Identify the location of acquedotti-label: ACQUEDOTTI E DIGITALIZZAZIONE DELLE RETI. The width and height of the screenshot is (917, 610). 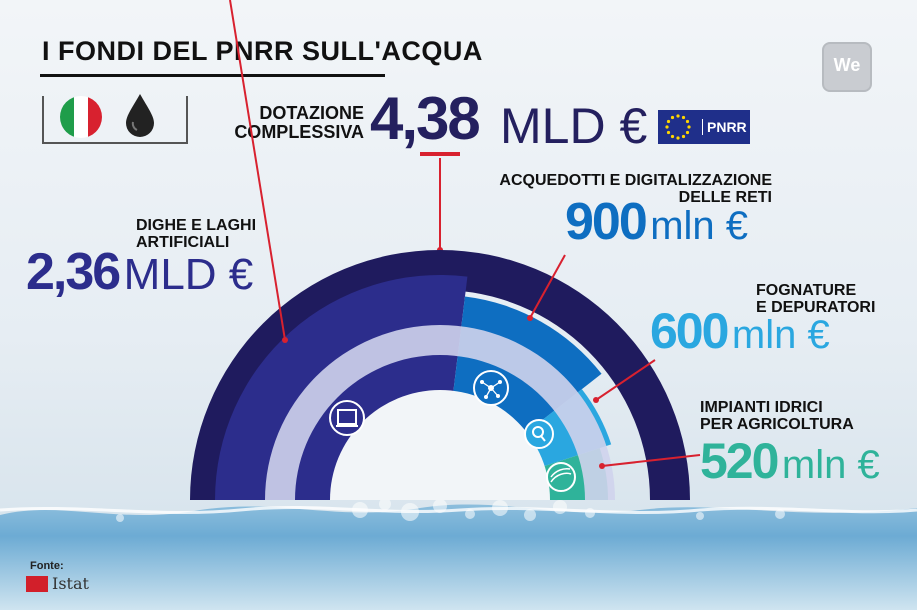
(635, 189).